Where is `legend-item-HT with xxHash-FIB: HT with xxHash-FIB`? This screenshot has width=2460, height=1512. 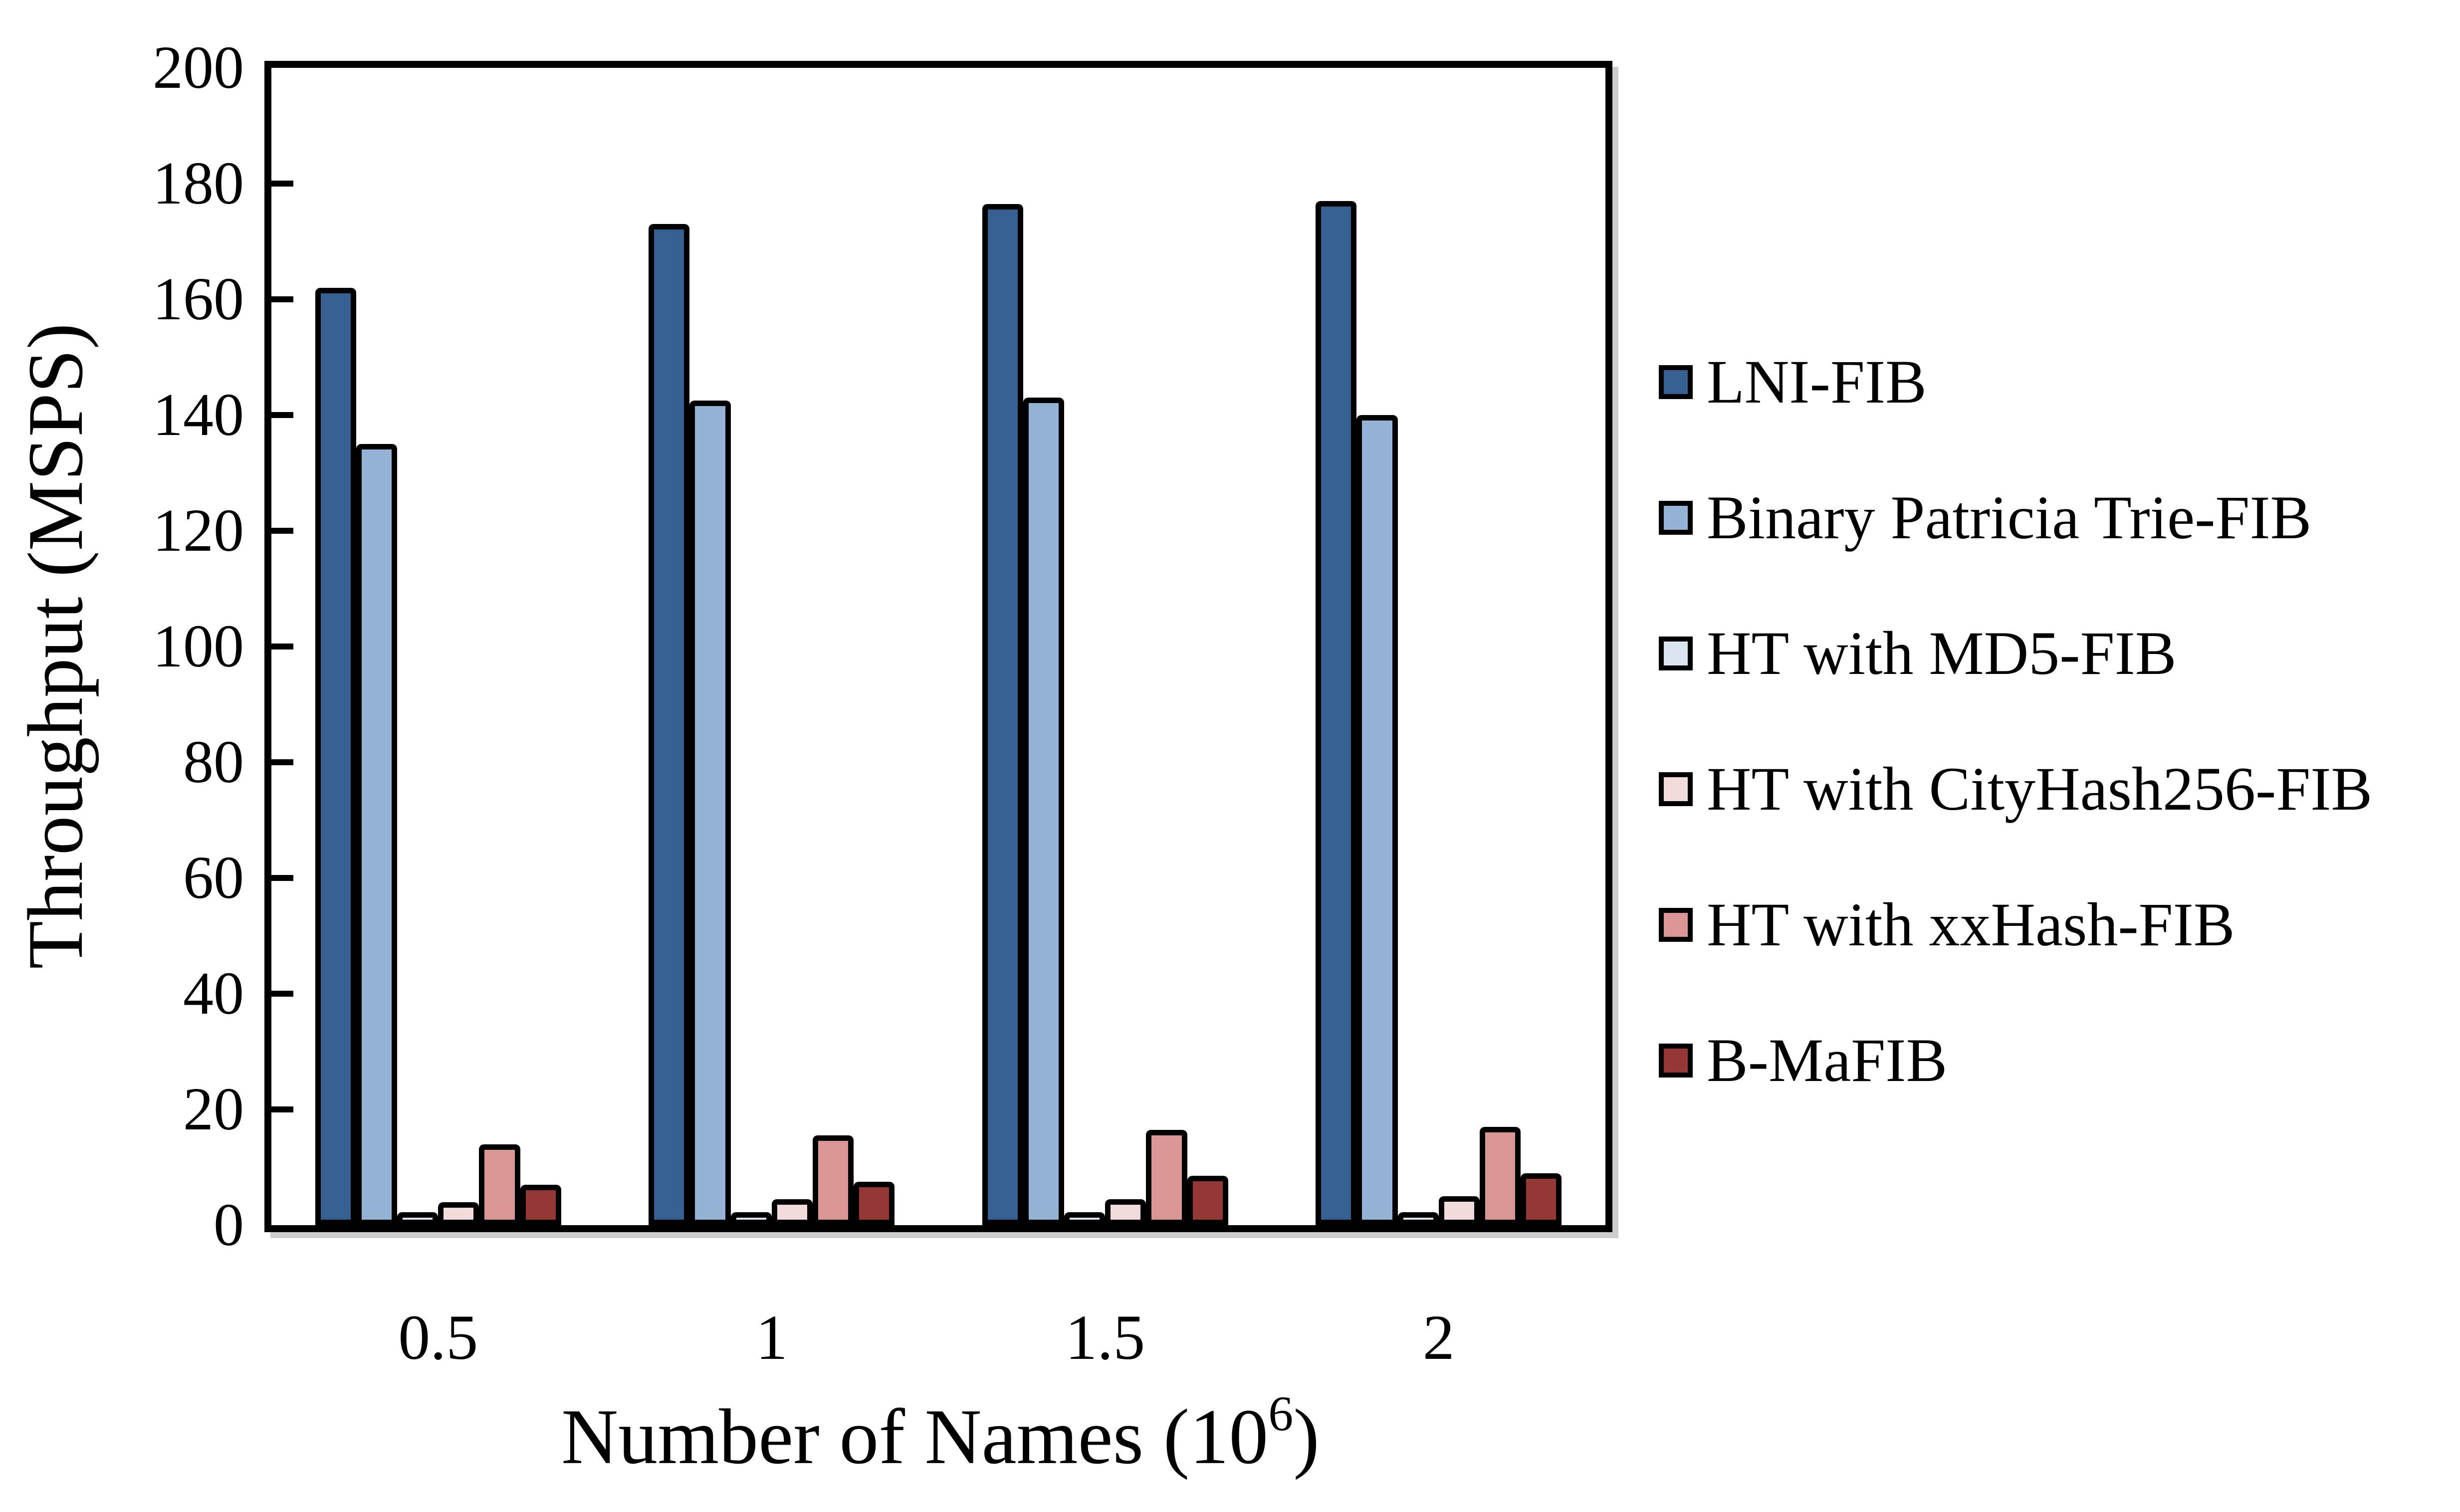 legend-item-HT with xxHash-FIB: HT with xxHash-FIB is located at coordinates (2015, 925).